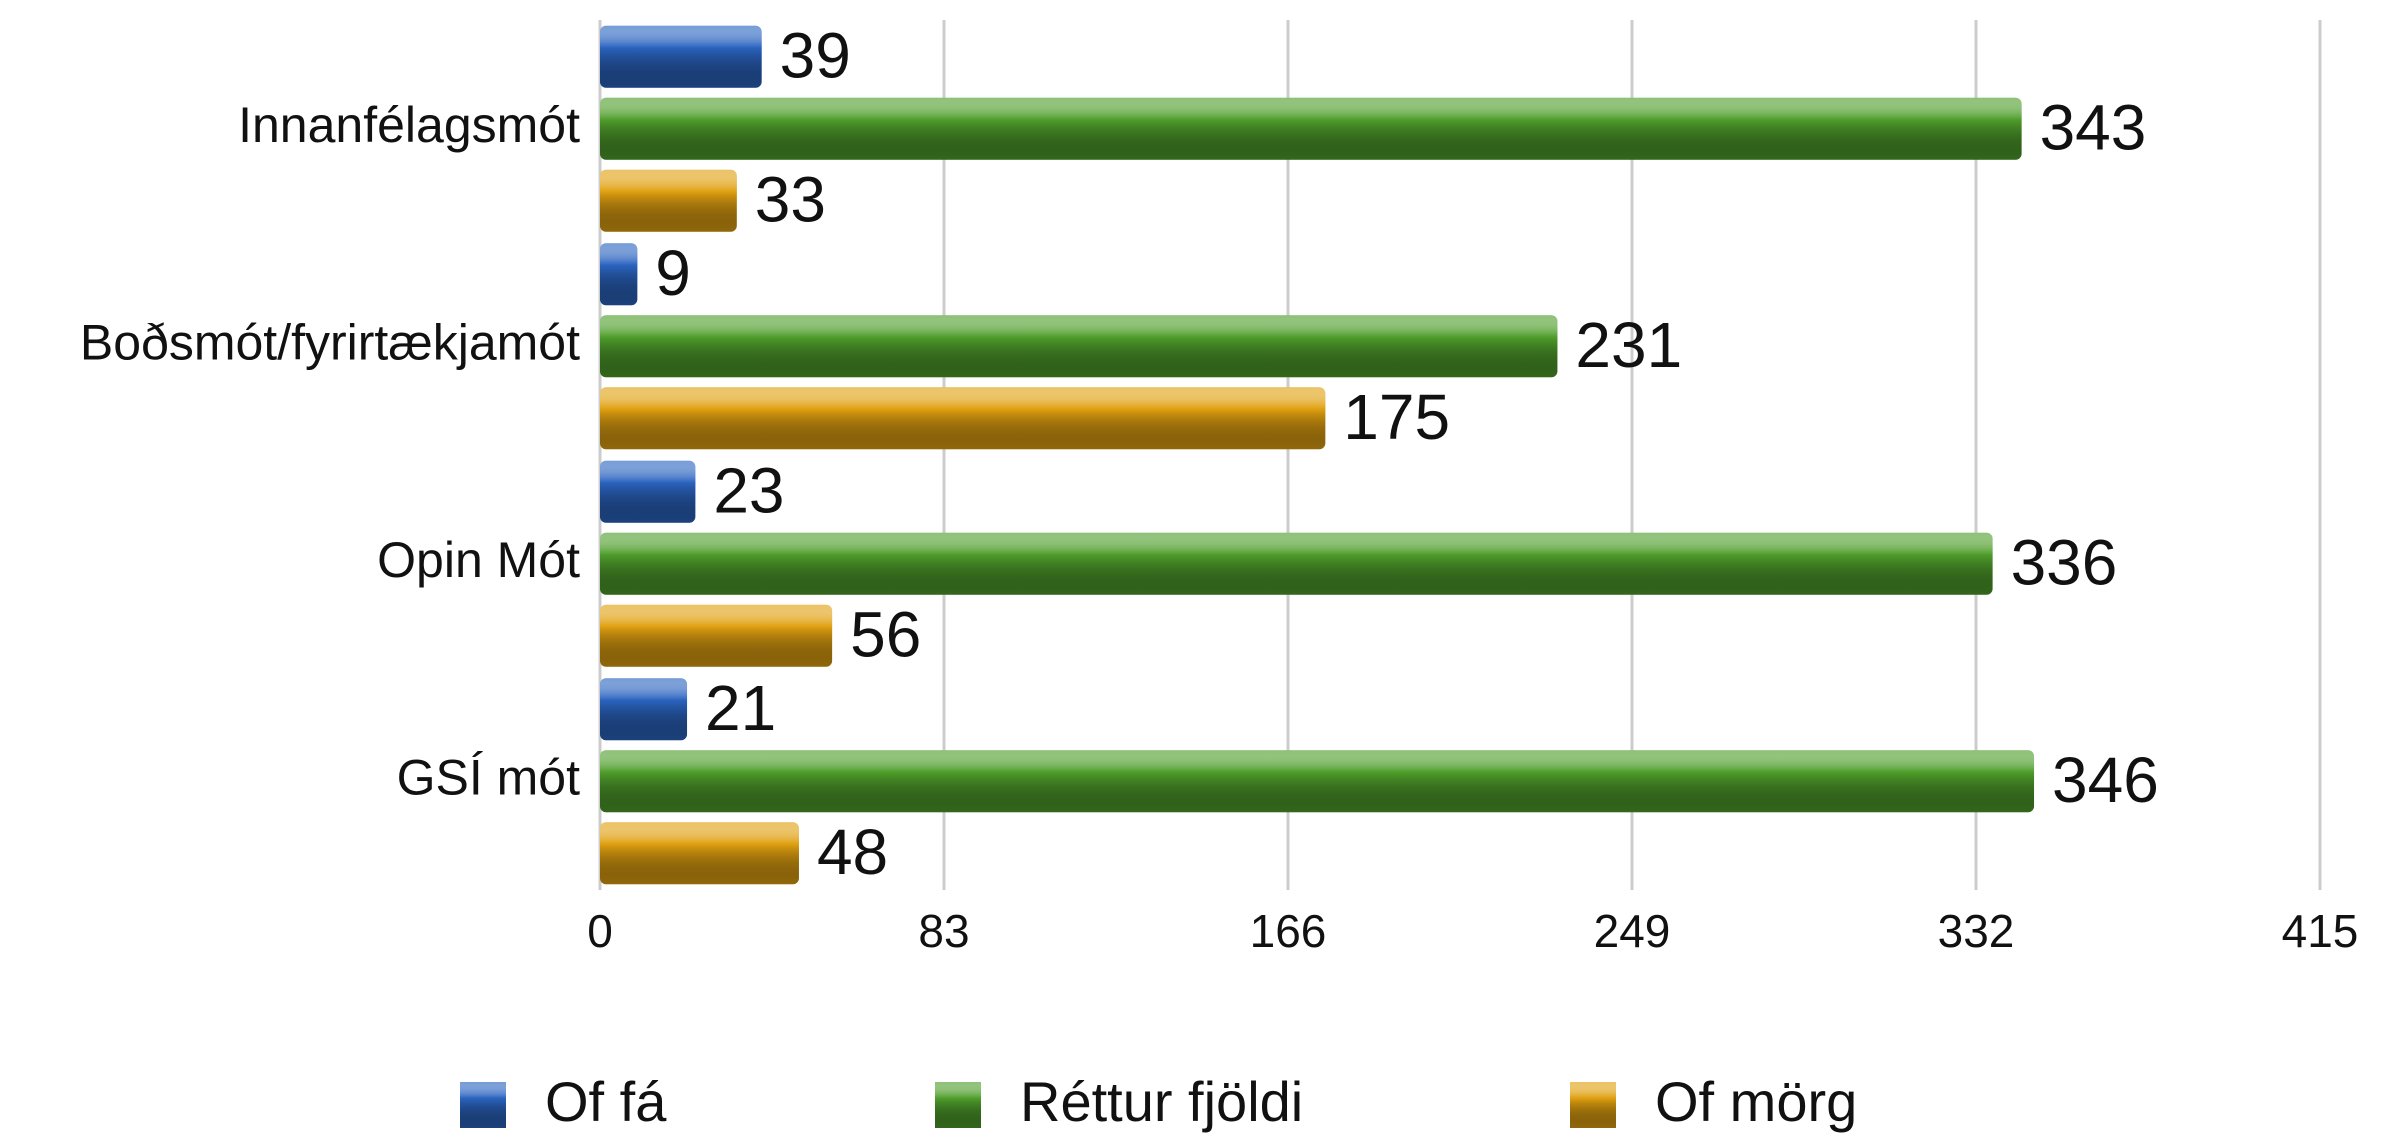  I want to click on x-tick-label: 415, so click(2320, 931).